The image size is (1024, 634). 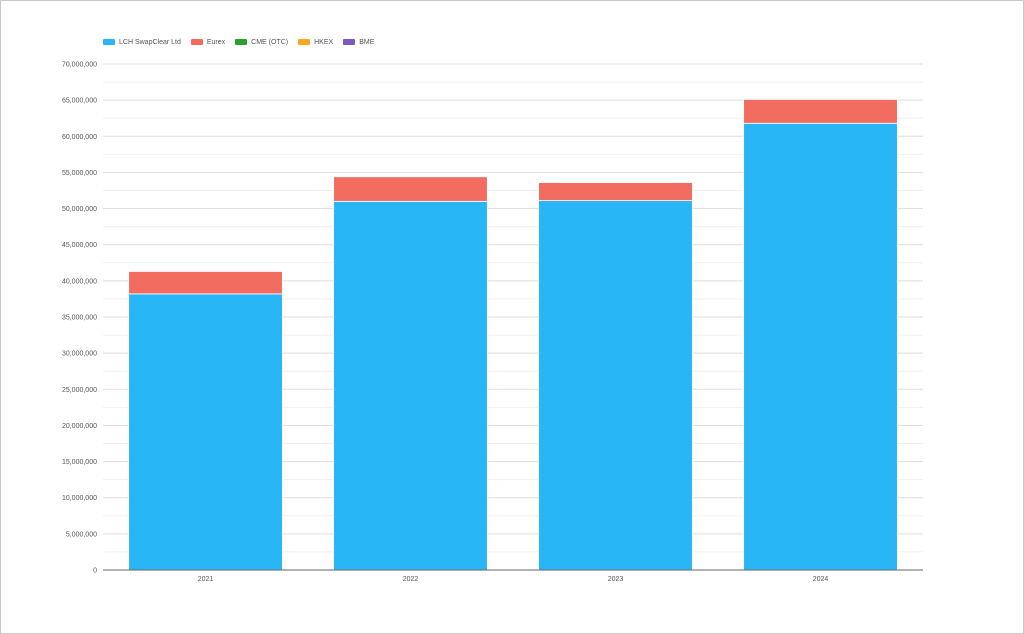 I want to click on legend-label: Eurex, so click(x=216, y=42).